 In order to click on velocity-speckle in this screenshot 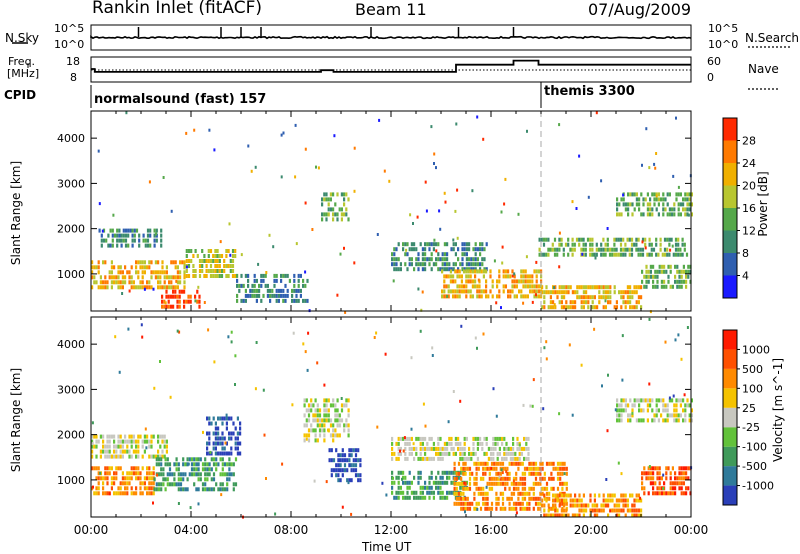, I will do `click(210, 452)`.